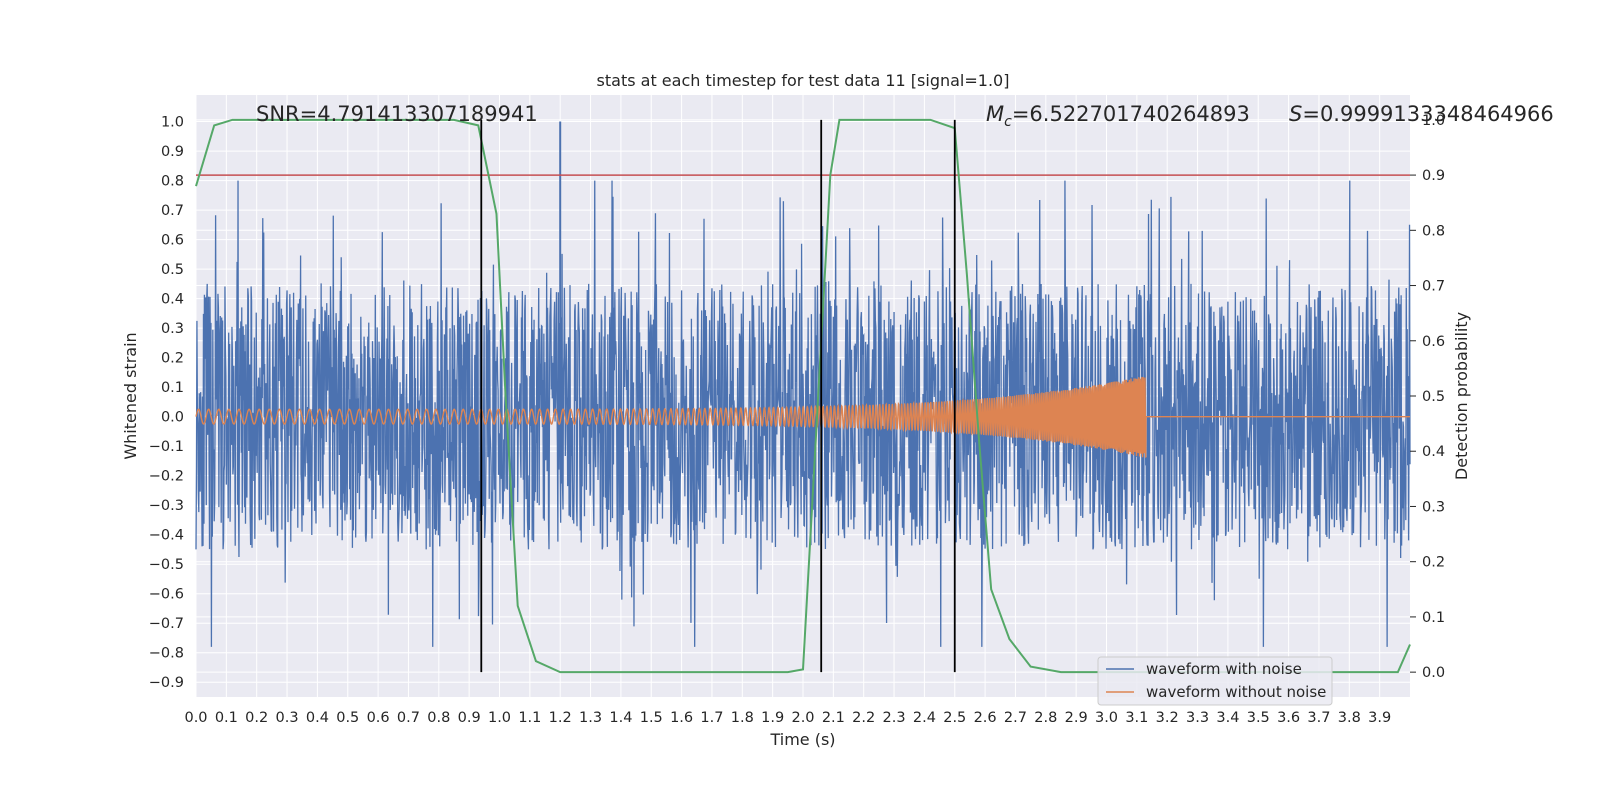 This screenshot has height=800, width=1600. I want to click on x-tick-label: 2.2, so click(863, 718).